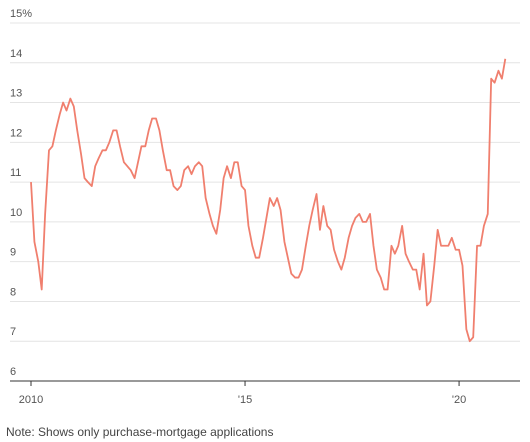 This screenshot has height=442, width=530. I want to click on y-tick-label: 15%, so click(21, 14).